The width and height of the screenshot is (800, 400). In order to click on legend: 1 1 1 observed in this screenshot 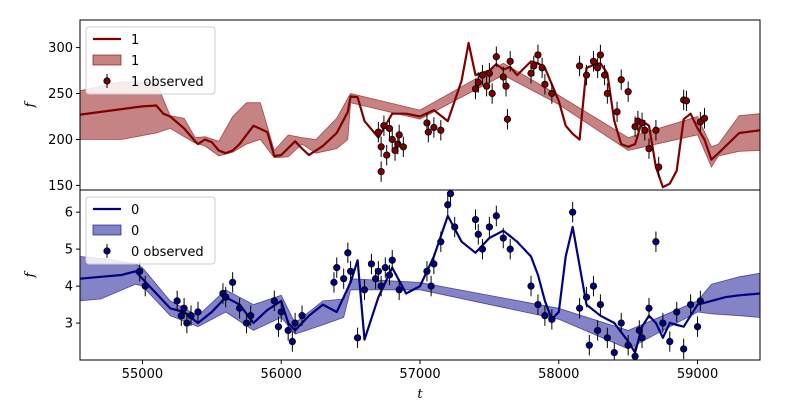, I will do `click(150, 60)`.